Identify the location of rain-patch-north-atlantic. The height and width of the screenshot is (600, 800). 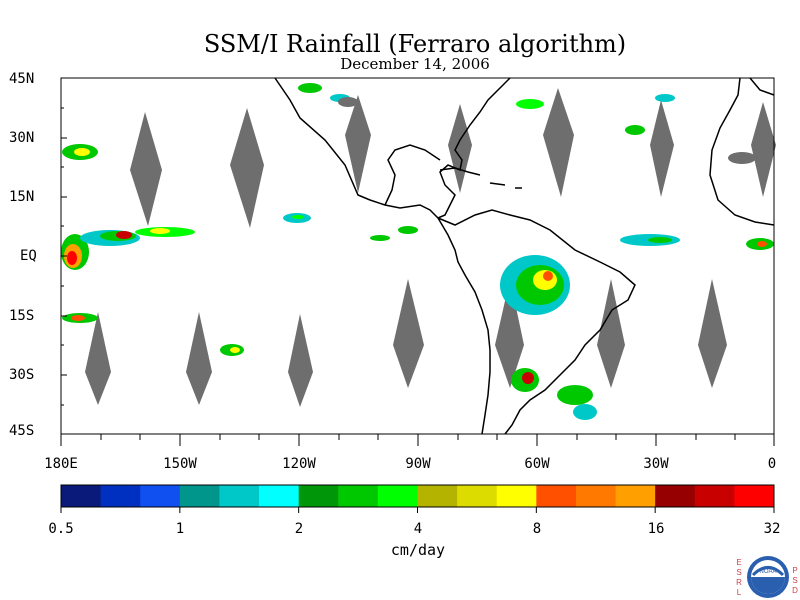
(486, 109).